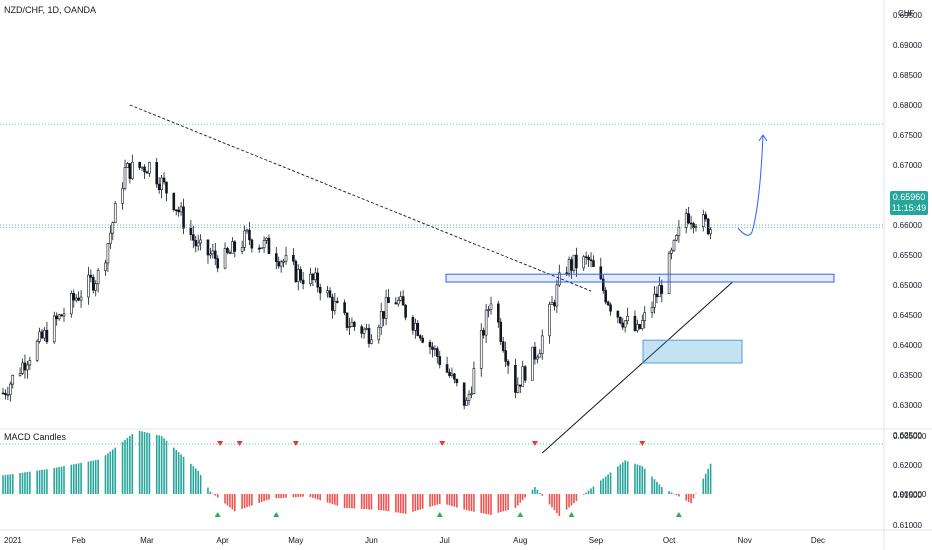 This screenshot has height=550, width=932. What do you see at coordinates (637, 367) in the screenshot?
I see `ascending-trendline` at bounding box center [637, 367].